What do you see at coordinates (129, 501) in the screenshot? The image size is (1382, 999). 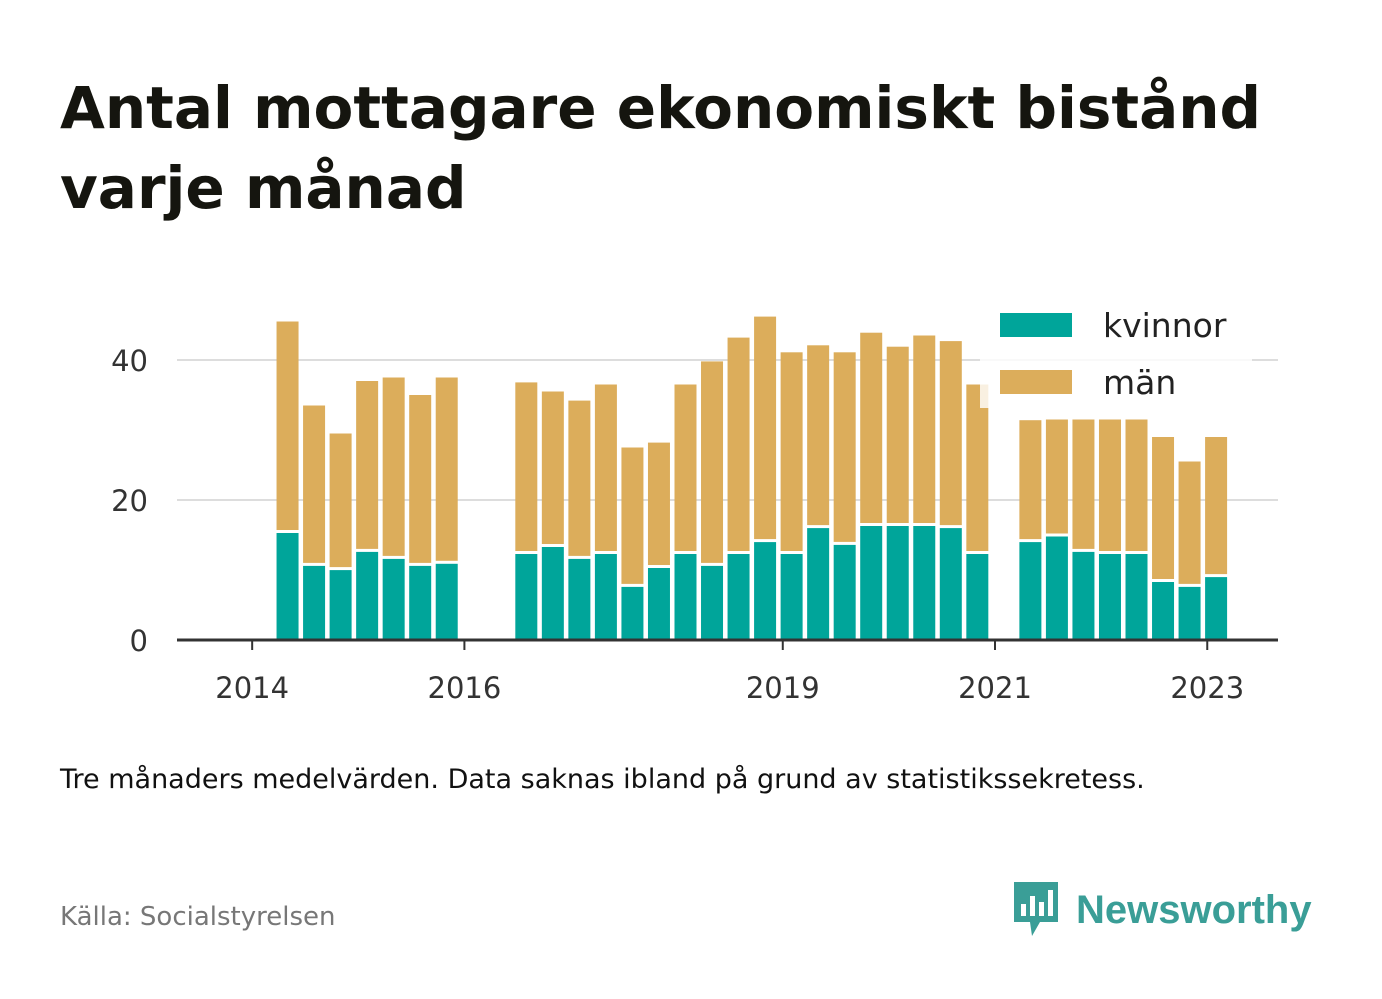 I see `y-tick-label: 20` at bounding box center [129, 501].